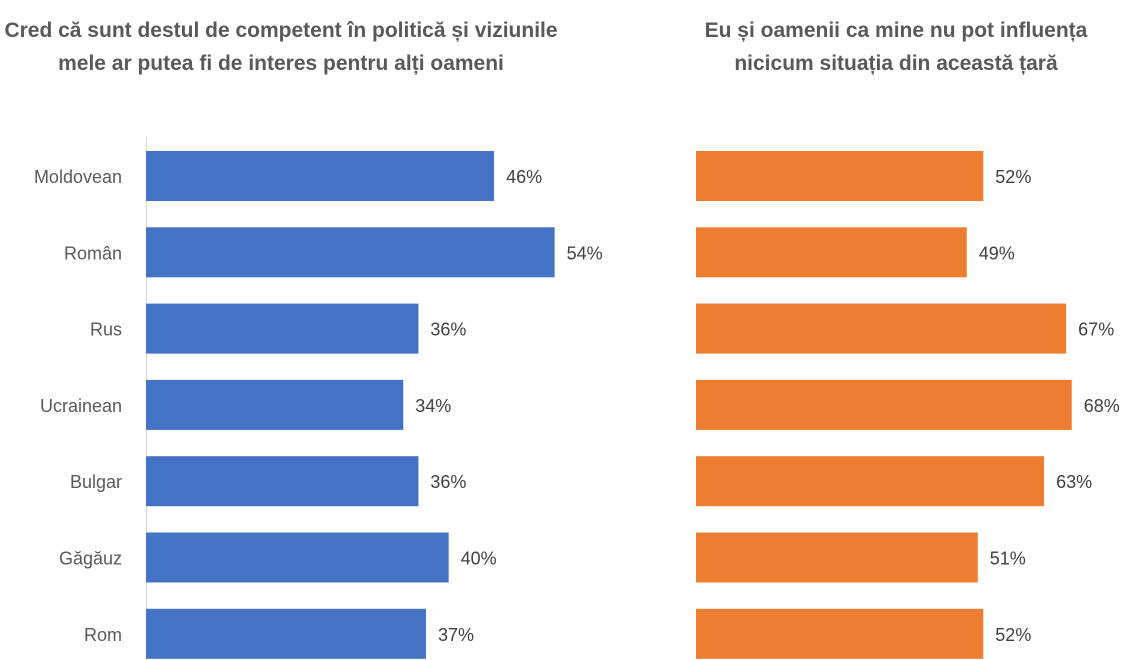 The height and width of the screenshot is (660, 1138). I want to click on left-data-label-5: 36%, so click(448, 482).